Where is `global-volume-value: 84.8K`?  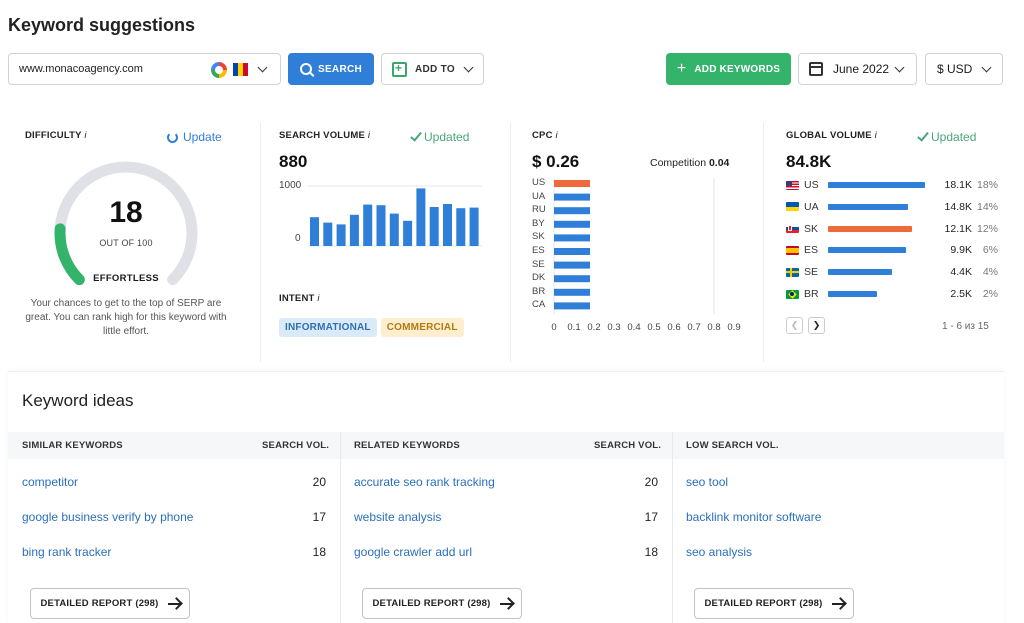
global-volume-value: 84.8K is located at coordinates (809, 161).